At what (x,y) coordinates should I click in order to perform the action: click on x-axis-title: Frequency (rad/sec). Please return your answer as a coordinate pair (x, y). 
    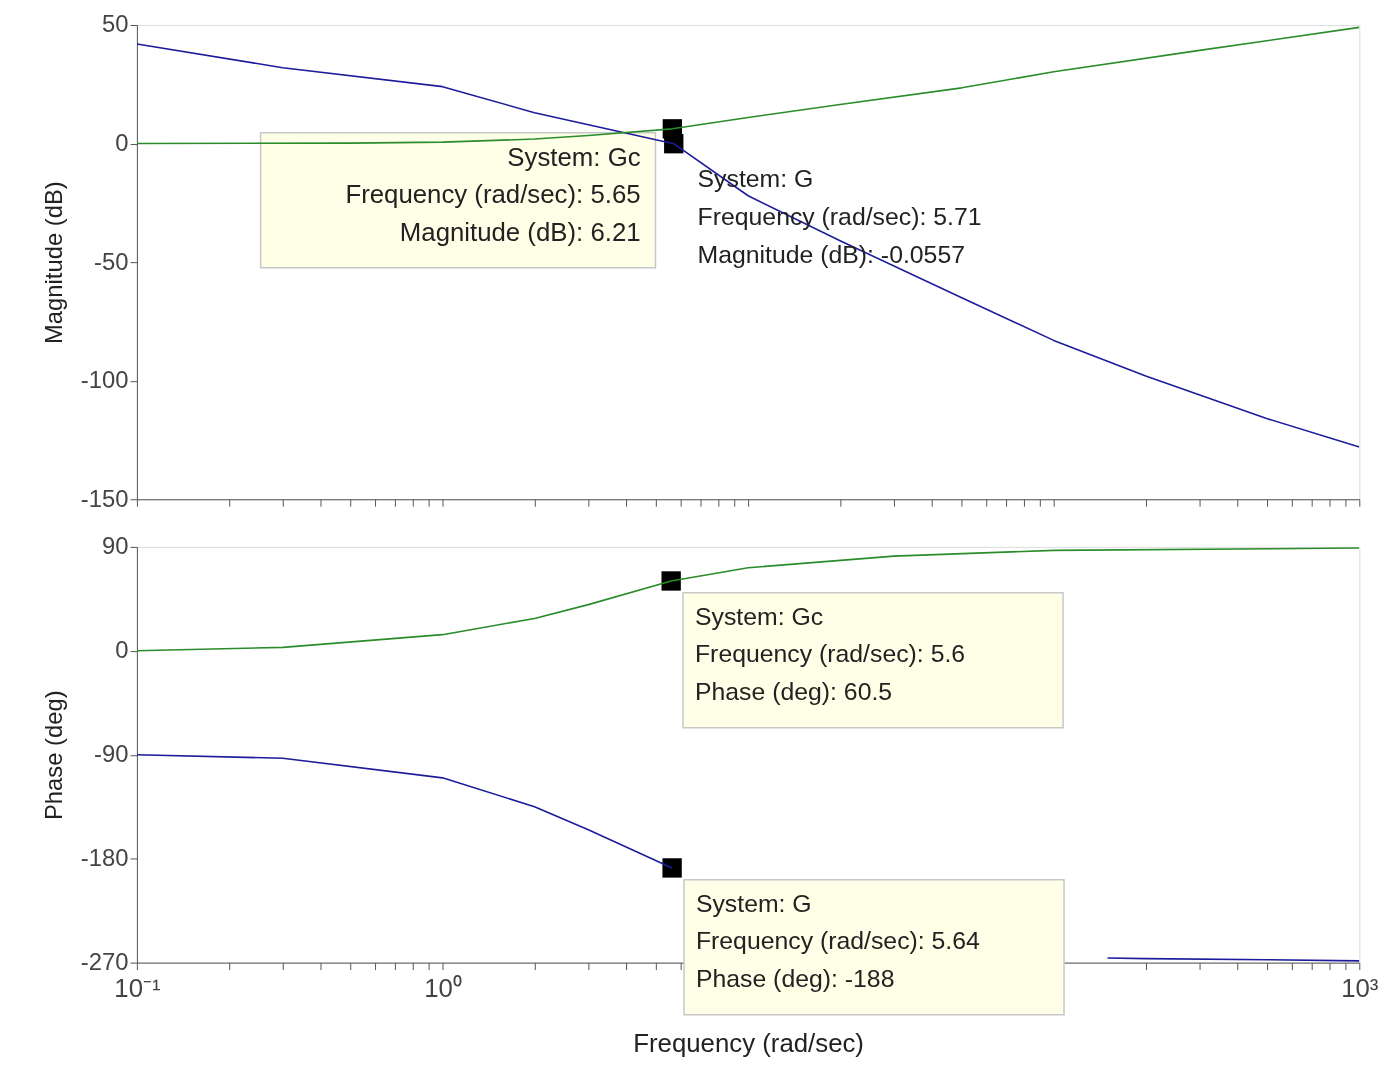
    Looking at the image, I should click on (748, 1043).